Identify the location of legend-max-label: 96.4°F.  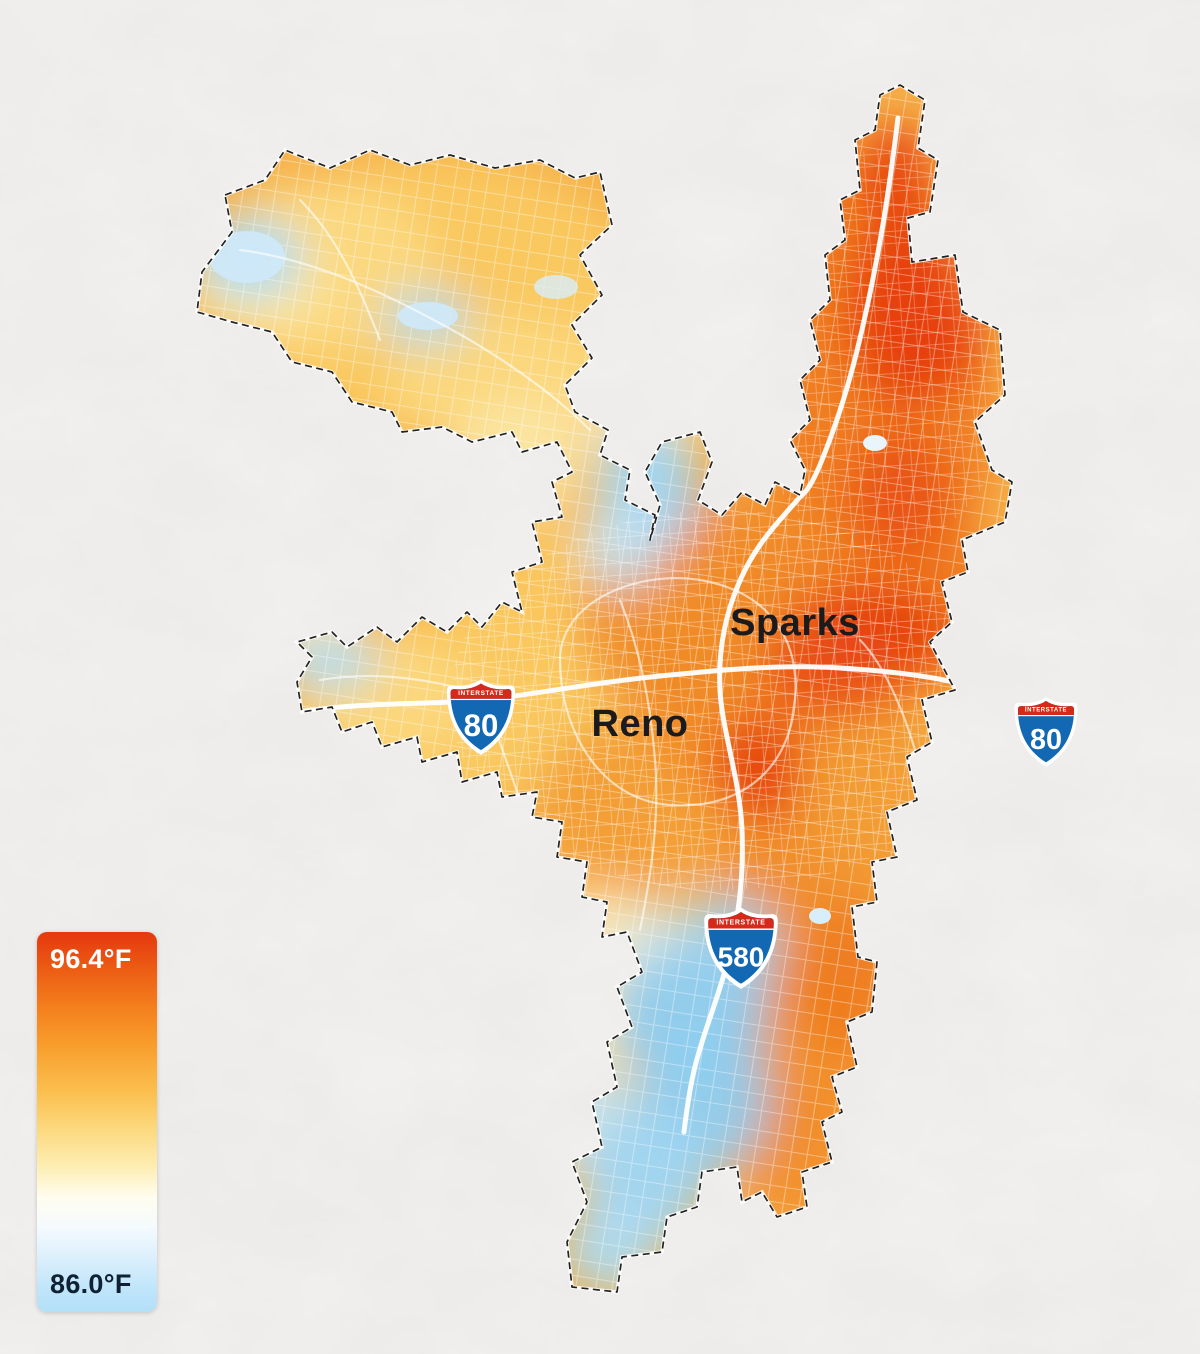
(91, 959).